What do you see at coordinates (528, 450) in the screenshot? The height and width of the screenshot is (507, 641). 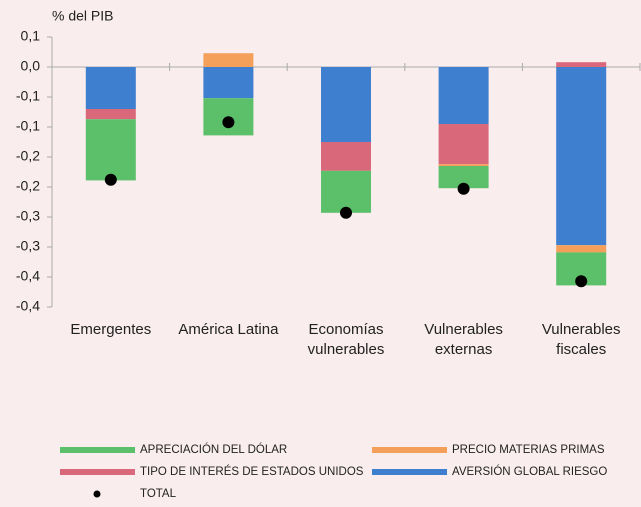 I see `legend-label: PRECIO MATERIAS PRIMAS` at bounding box center [528, 450].